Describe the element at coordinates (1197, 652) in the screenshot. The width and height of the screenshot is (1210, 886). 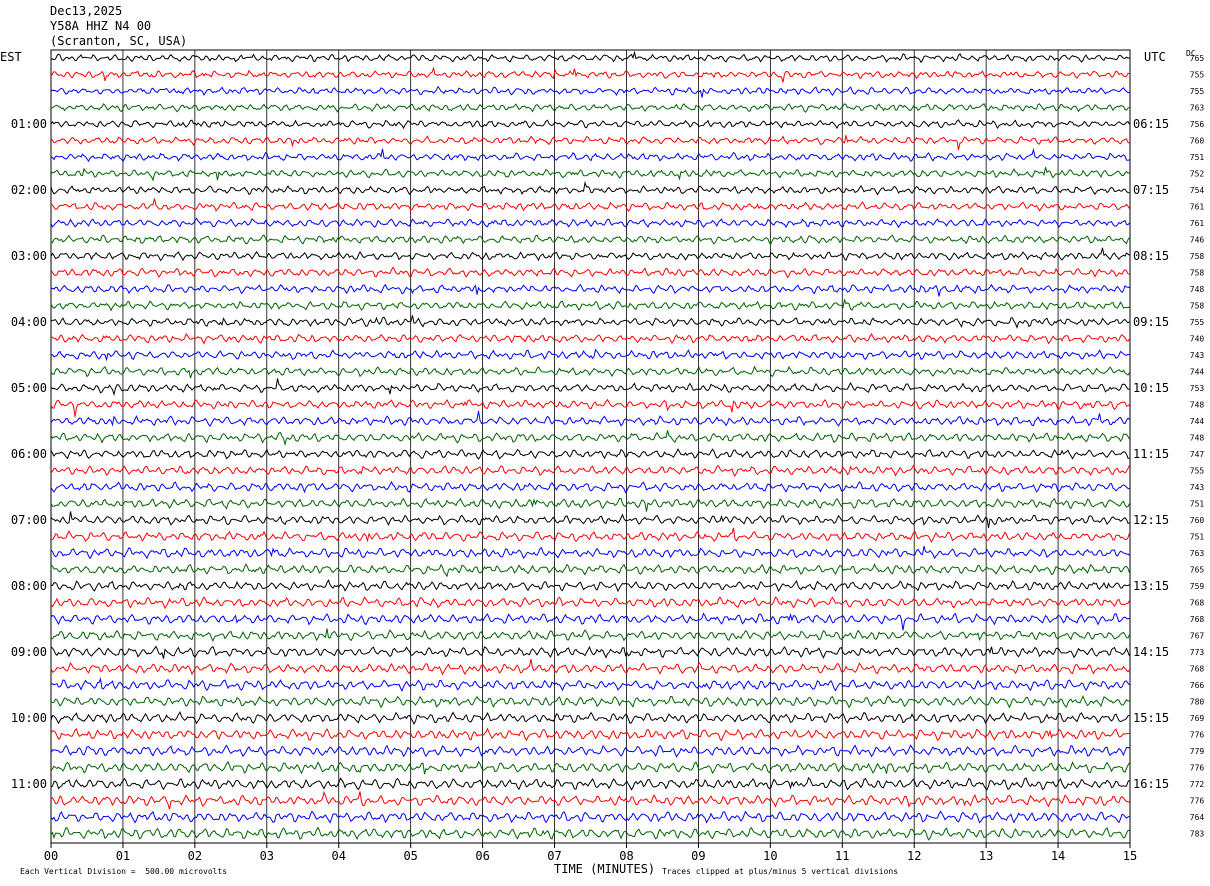
I see `dc-offset-label: 773` at that location.